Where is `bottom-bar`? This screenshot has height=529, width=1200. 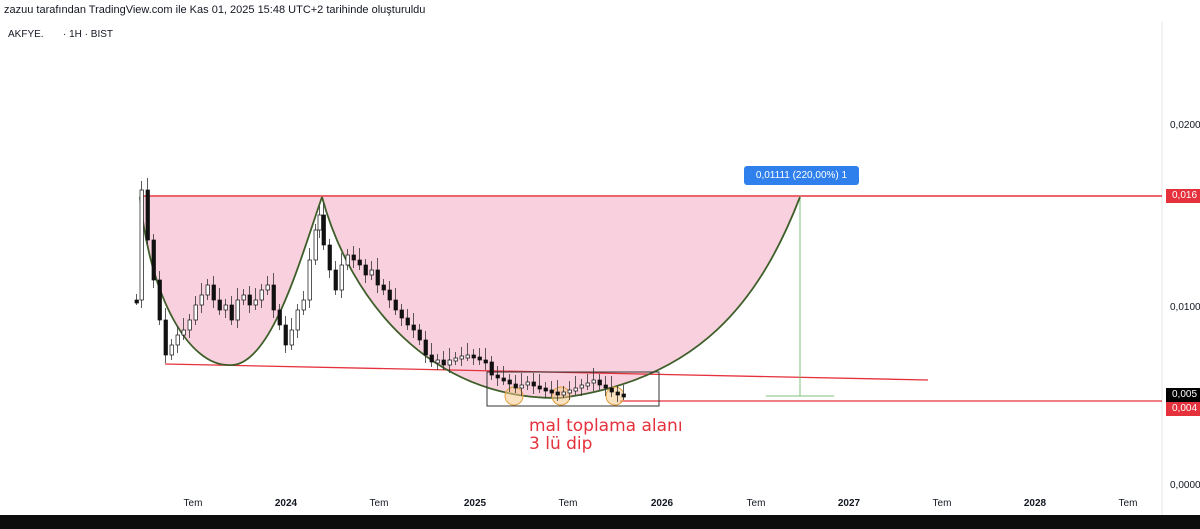
bottom-bar is located at coordinates (600, 522).